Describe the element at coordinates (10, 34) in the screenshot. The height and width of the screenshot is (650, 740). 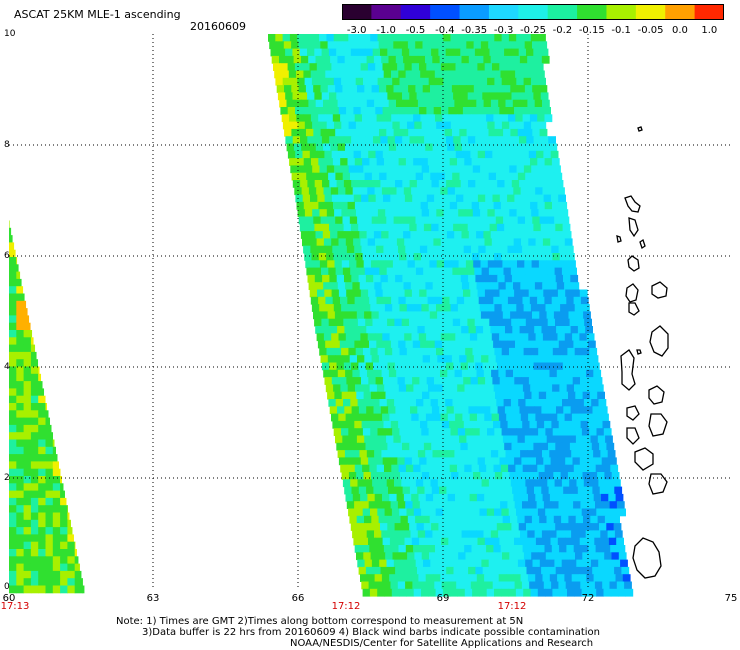
I see `y-label-10: 10` at that location.